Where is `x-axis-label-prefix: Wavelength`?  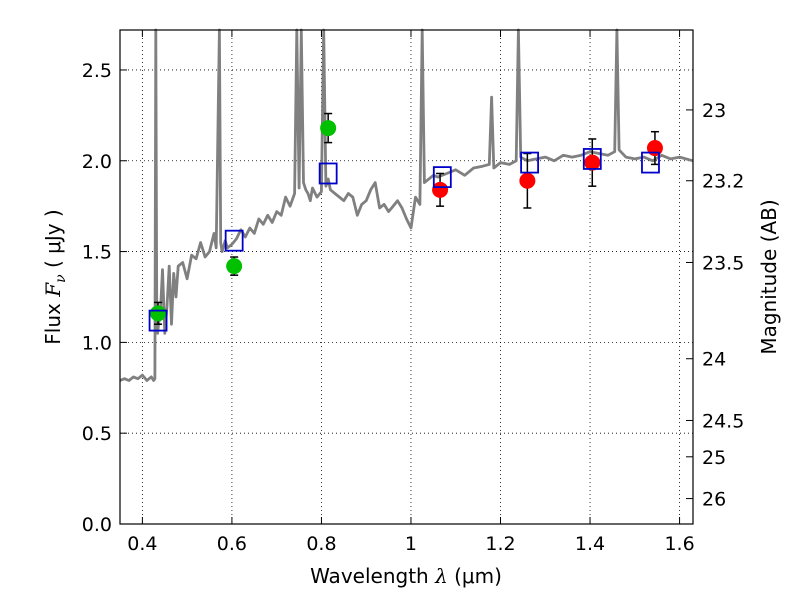 x-axis-label-prefix: Wavelength is located at coordinates (372, 576).